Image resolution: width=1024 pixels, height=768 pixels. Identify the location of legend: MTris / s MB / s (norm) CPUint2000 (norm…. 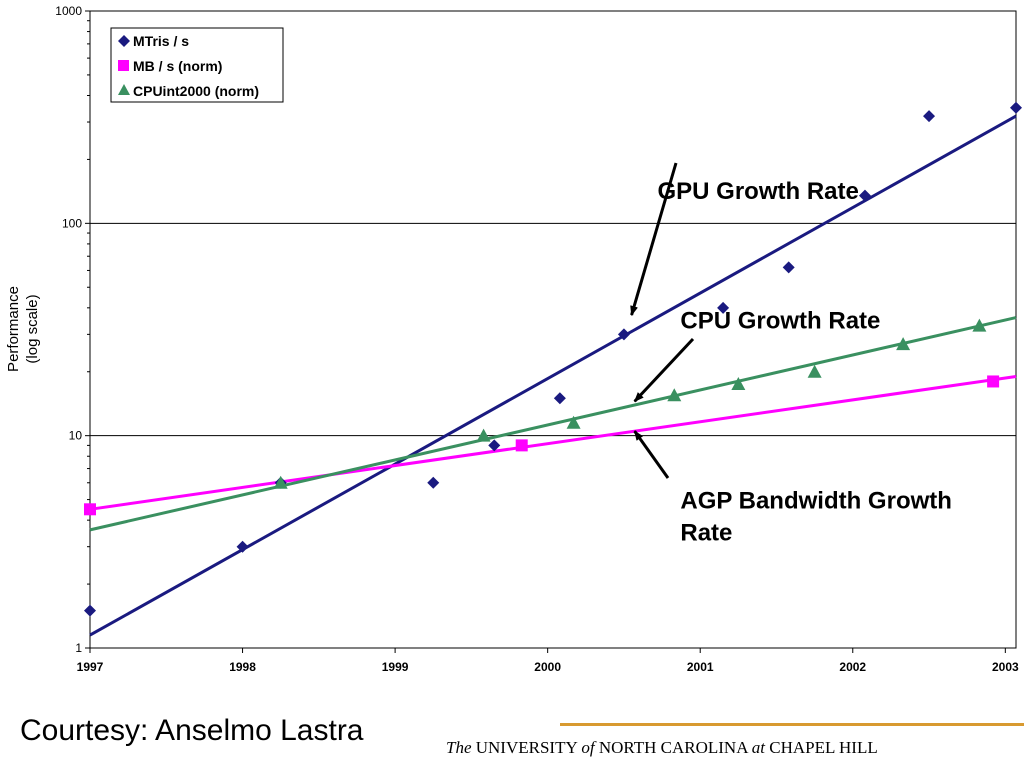
(197, 65).